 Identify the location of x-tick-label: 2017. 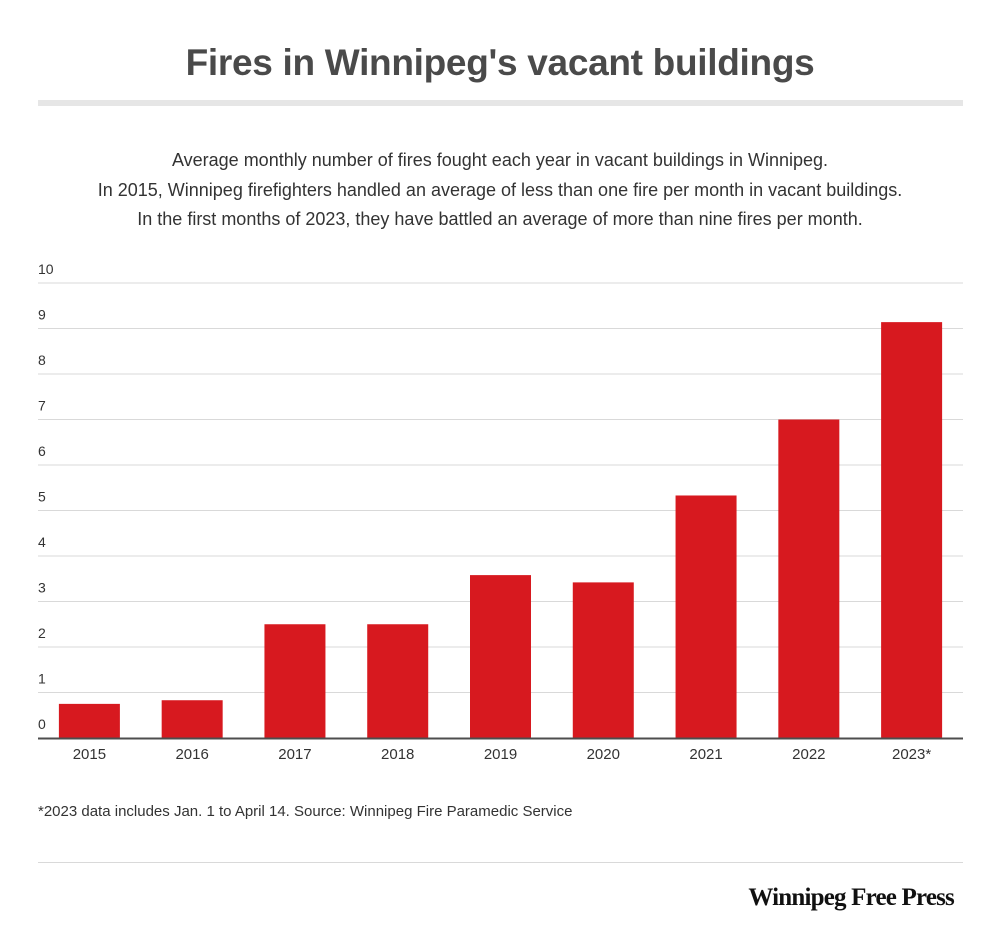
(294, 754).